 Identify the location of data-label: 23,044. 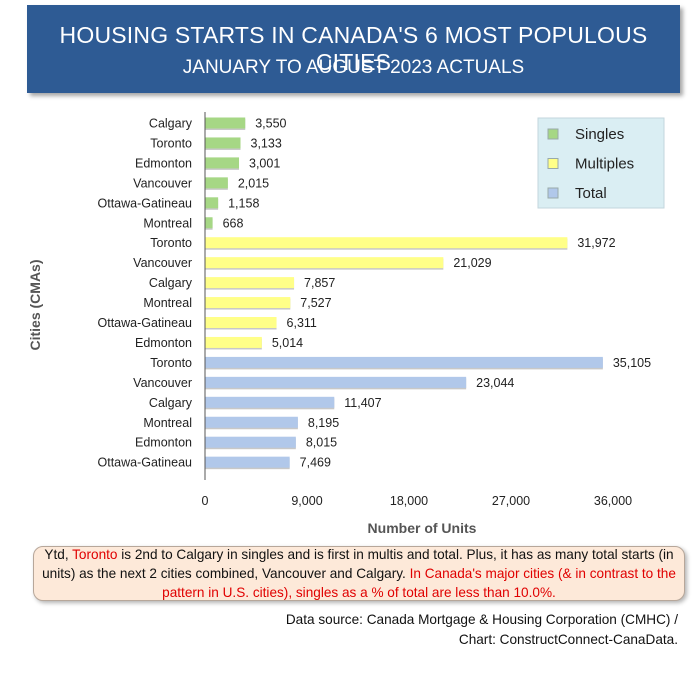
(495, 383).